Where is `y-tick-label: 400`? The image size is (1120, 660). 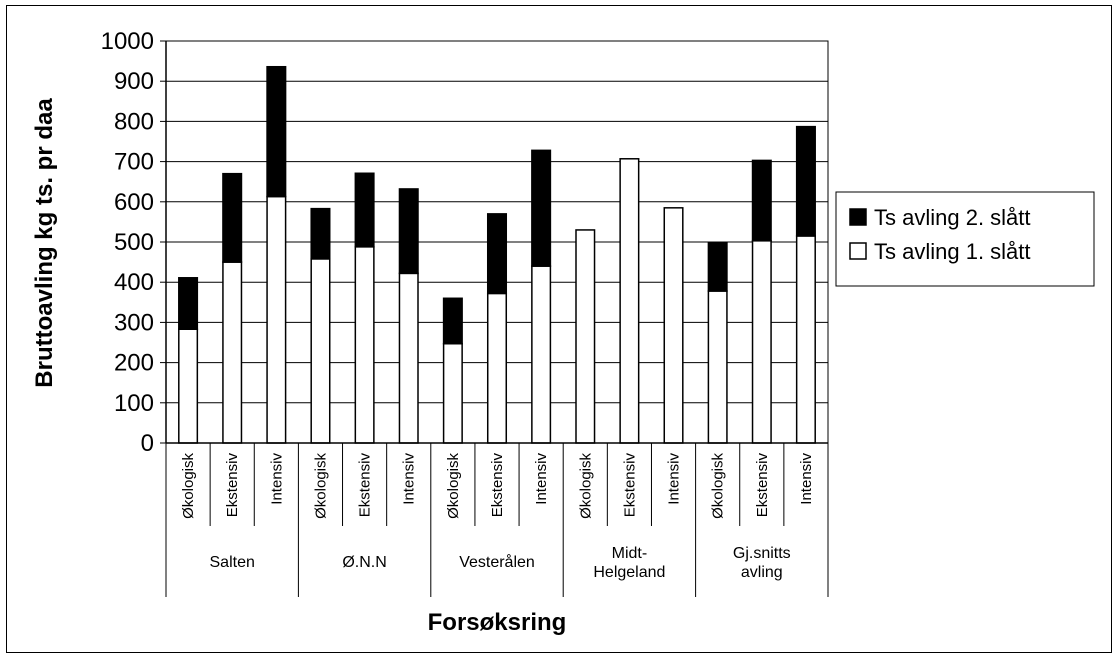 y-tick-label: 400 is located at coordinates (134, 282).